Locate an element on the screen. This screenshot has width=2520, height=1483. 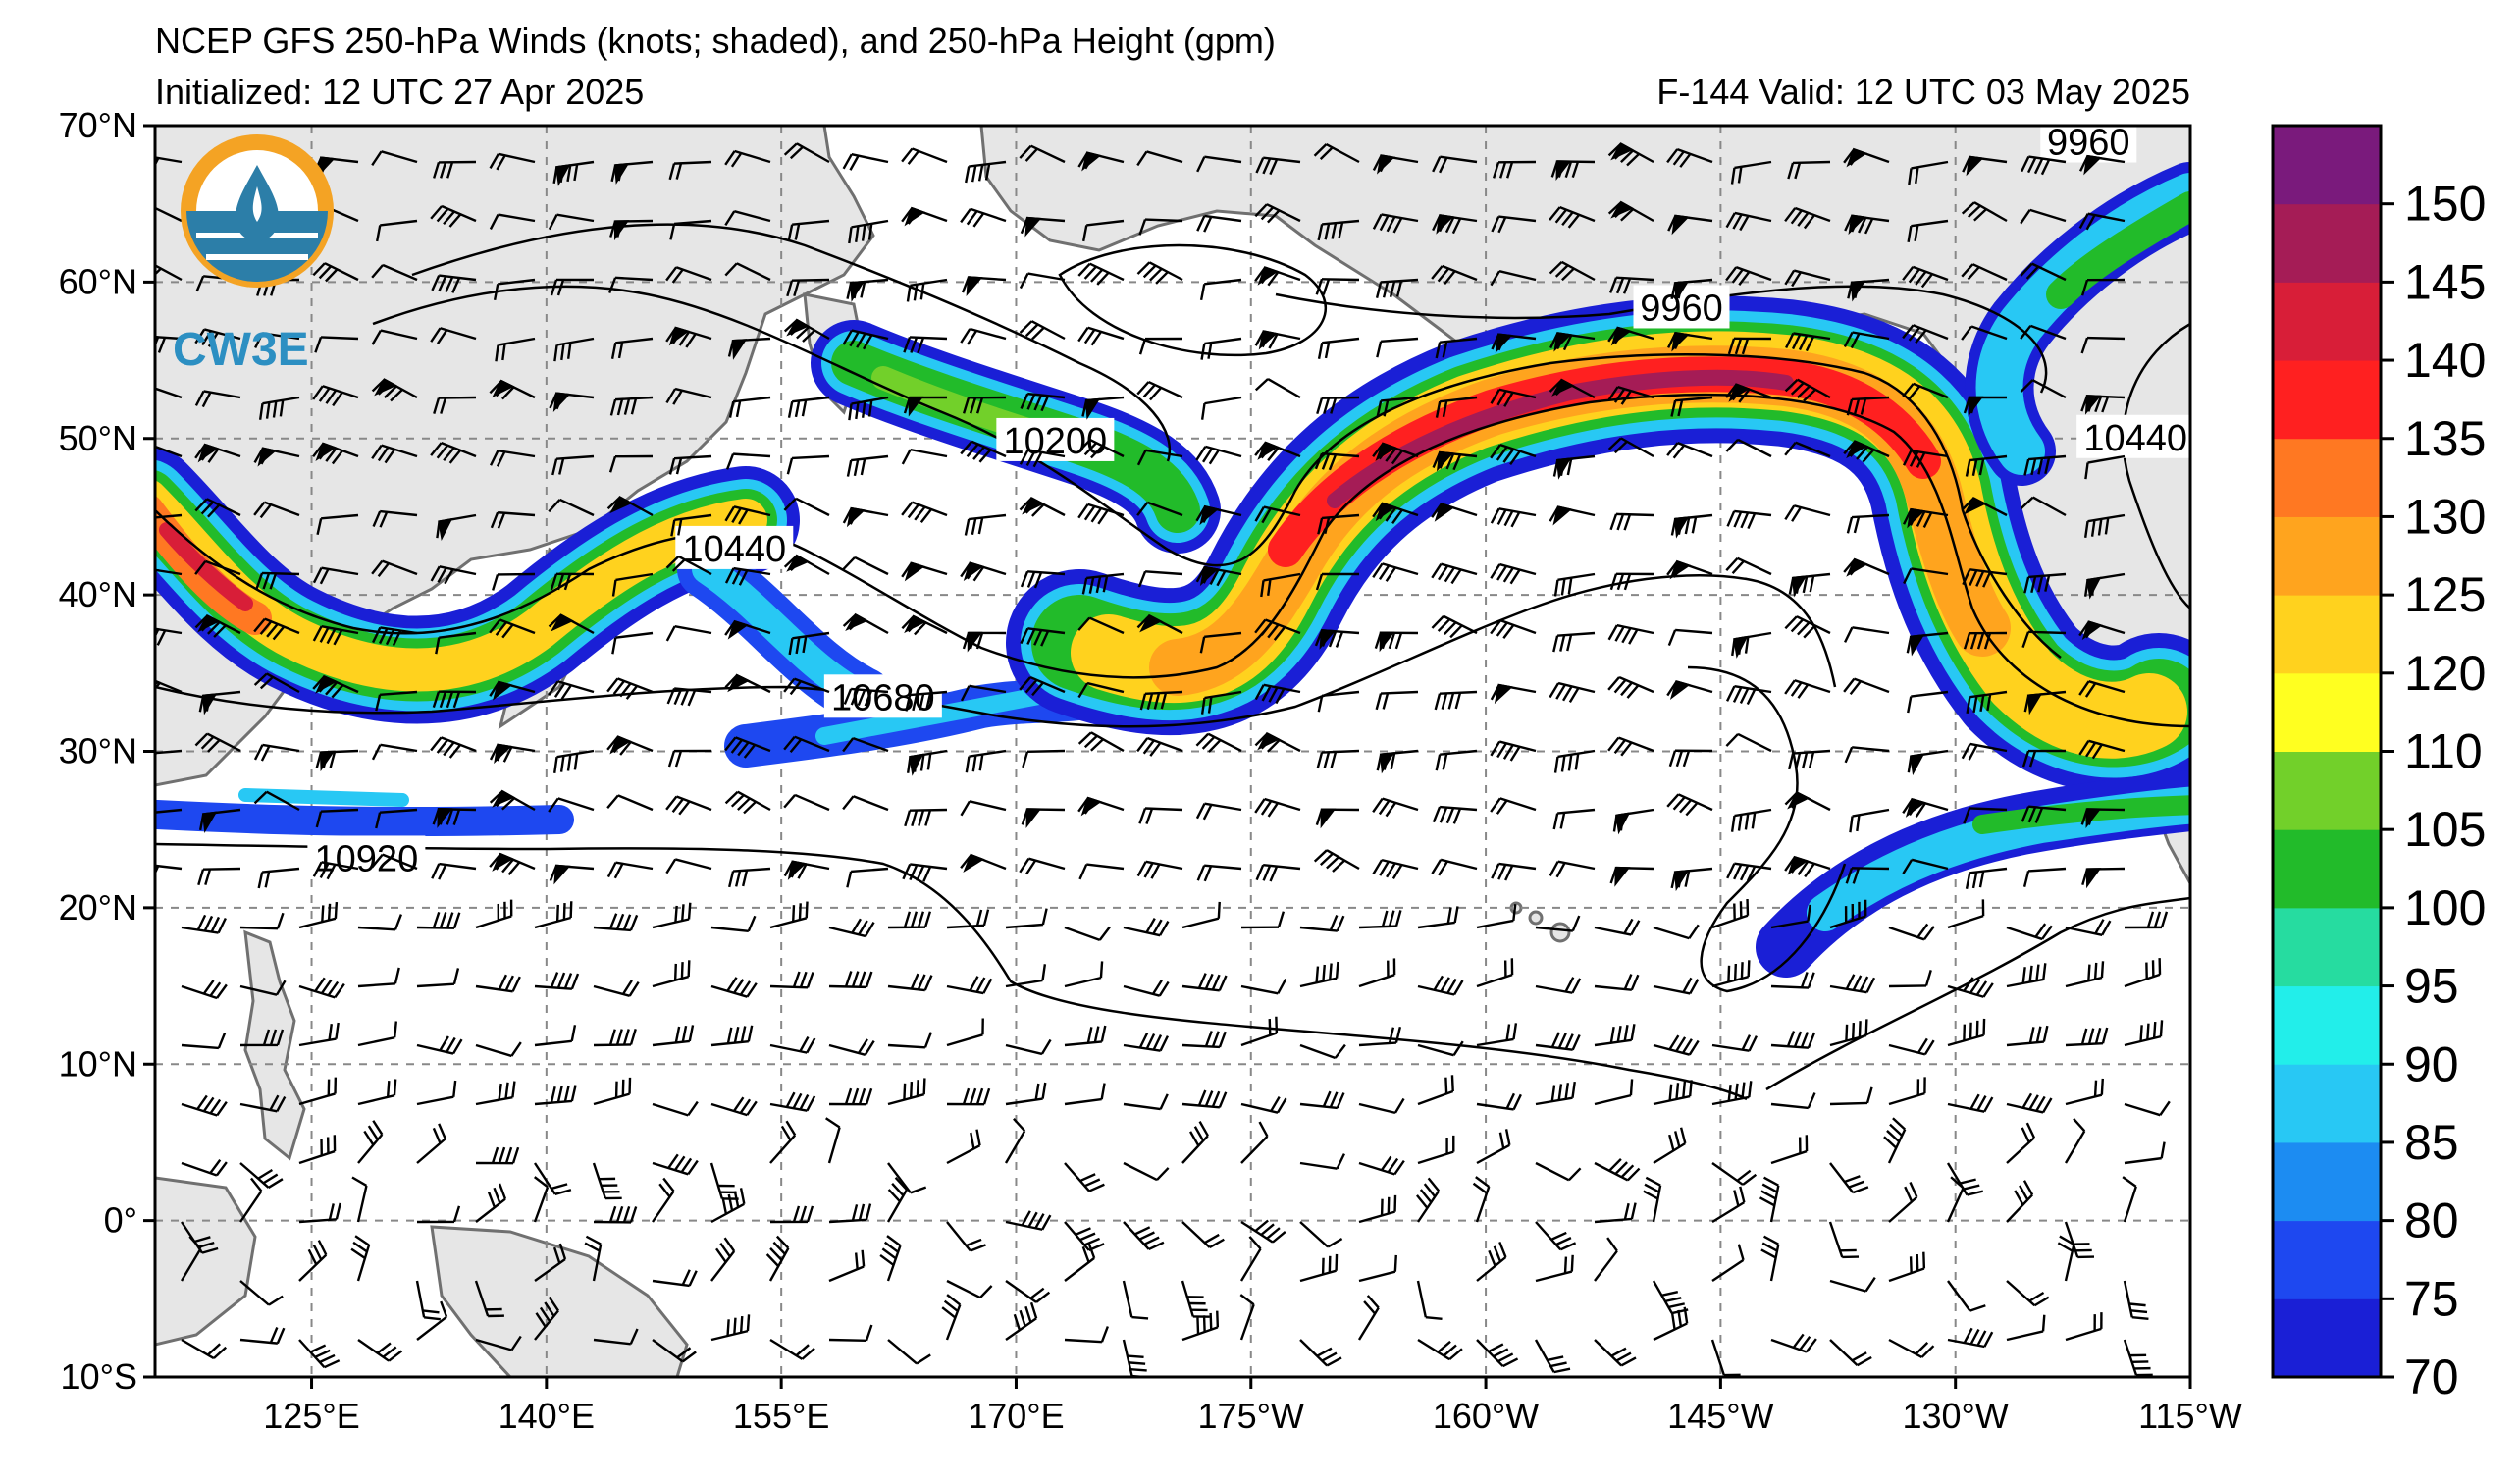
colorbar-tick-label: 130 is located at coordinates (2445, 516).